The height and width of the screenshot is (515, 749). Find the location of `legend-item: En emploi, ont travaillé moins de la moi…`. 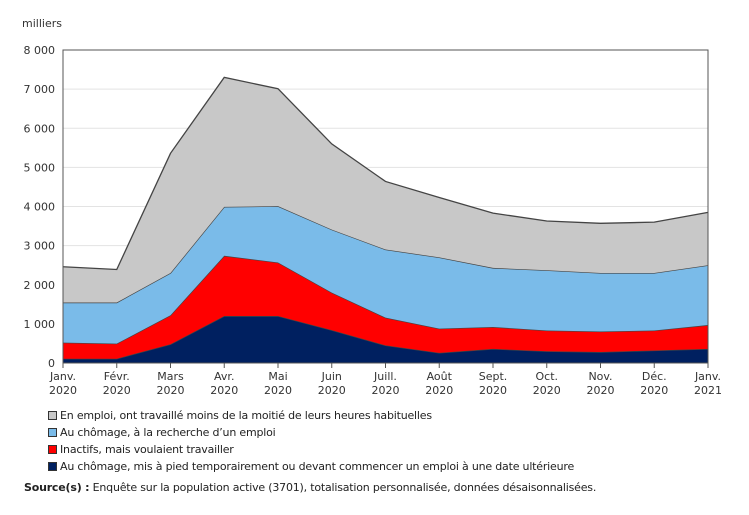

legend-item: En emploi, ont travaillé moins de la moi… is located at coordinates (311, 415).